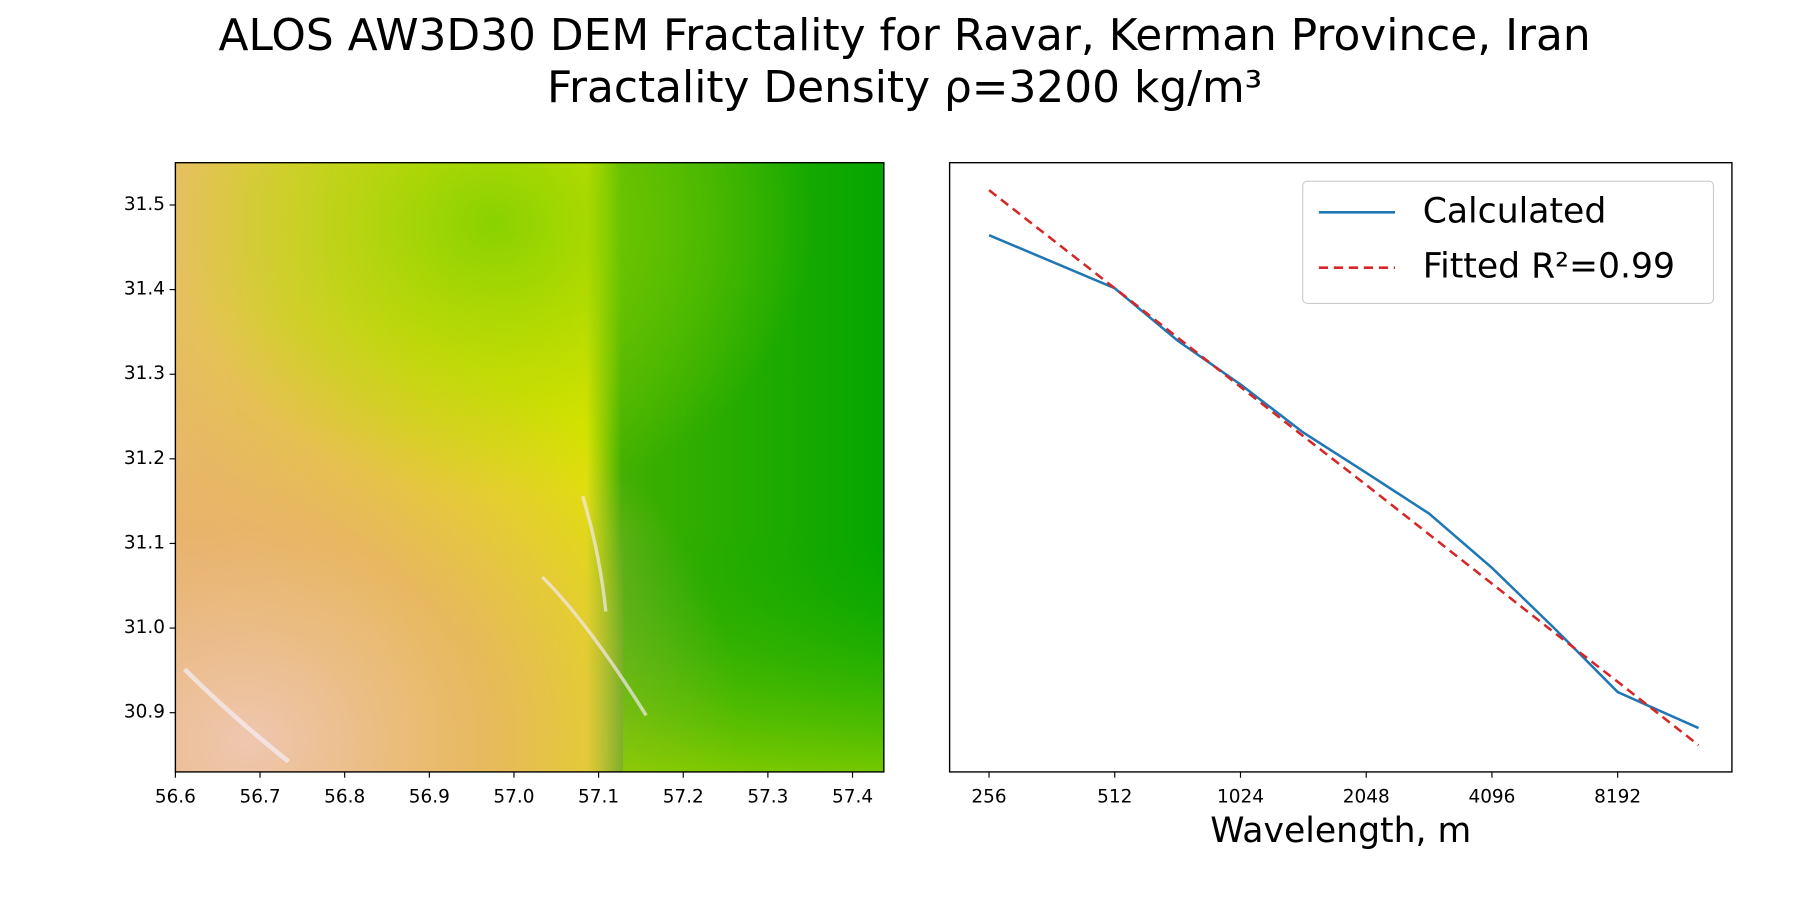  I want to click on x-tick-label: 56.7, so click(259, 796).